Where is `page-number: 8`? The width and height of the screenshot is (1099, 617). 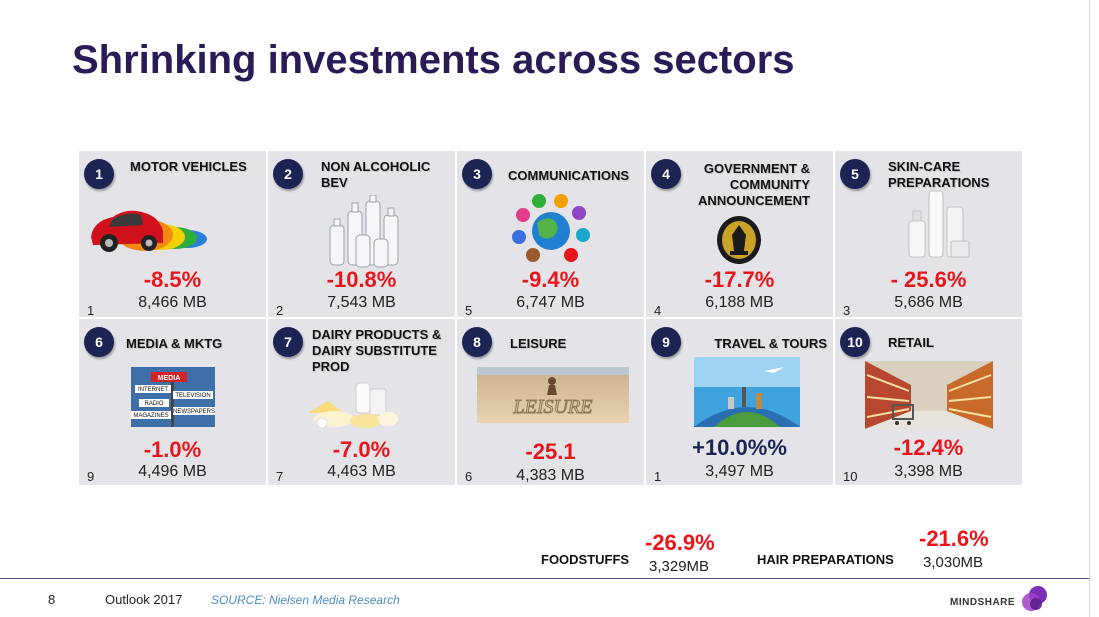 page-number: 8 is located at coordinates (52, 599).